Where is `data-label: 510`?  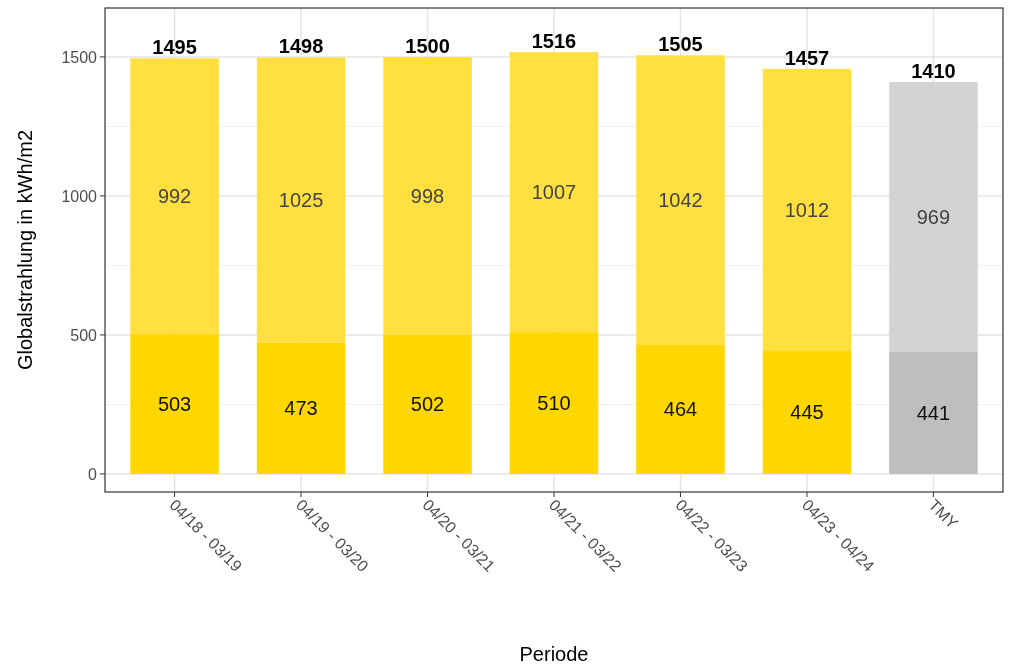 data-label: 510 is located at coordinates (554, 403).